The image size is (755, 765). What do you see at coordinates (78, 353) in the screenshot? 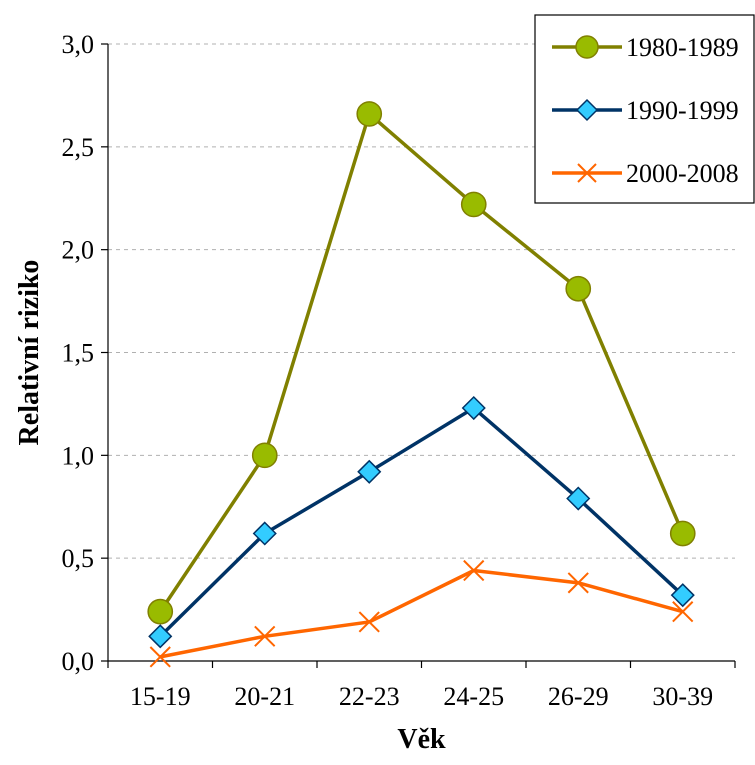
I see `y-tick-label: 1,5` at bounding box center [78, 353].